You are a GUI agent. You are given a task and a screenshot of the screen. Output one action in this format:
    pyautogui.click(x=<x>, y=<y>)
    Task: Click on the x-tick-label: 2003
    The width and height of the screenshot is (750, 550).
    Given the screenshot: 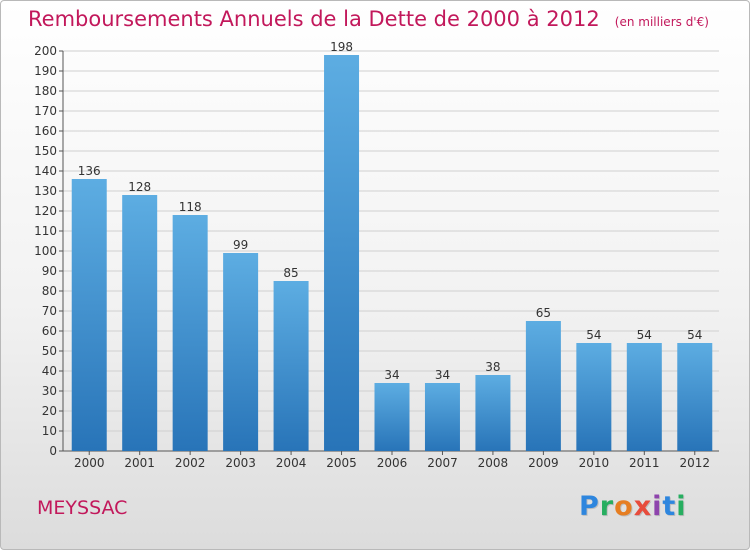 What is the action you would take?
    pyautogui.click(x=240, y=463)
    